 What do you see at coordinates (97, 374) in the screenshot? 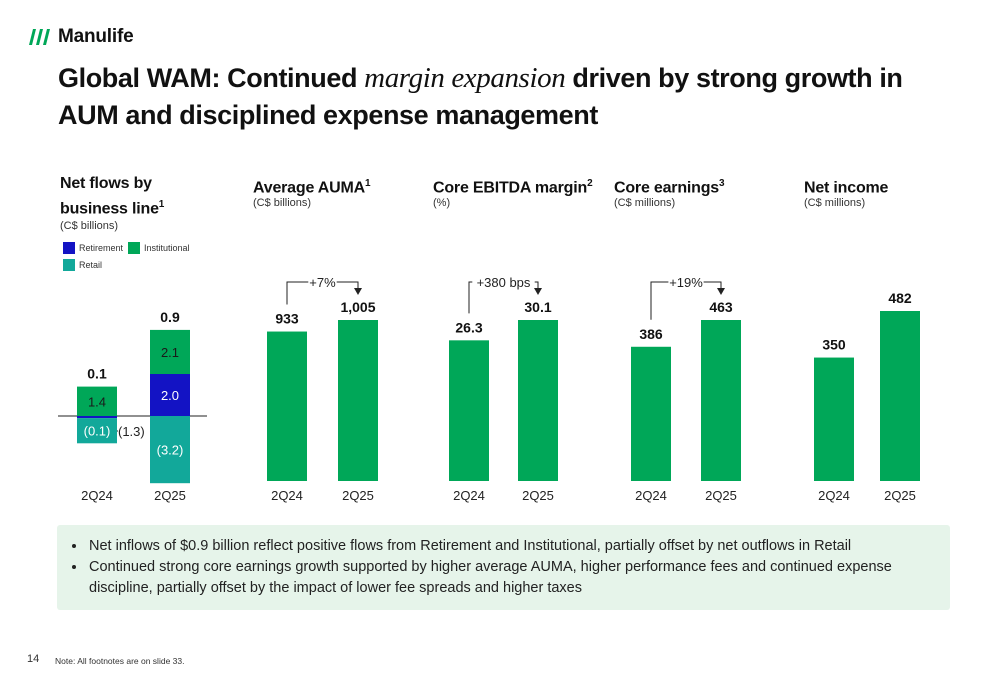
I see `net-flows-total-2q24: 0.1` at bounding box center [97, 374].